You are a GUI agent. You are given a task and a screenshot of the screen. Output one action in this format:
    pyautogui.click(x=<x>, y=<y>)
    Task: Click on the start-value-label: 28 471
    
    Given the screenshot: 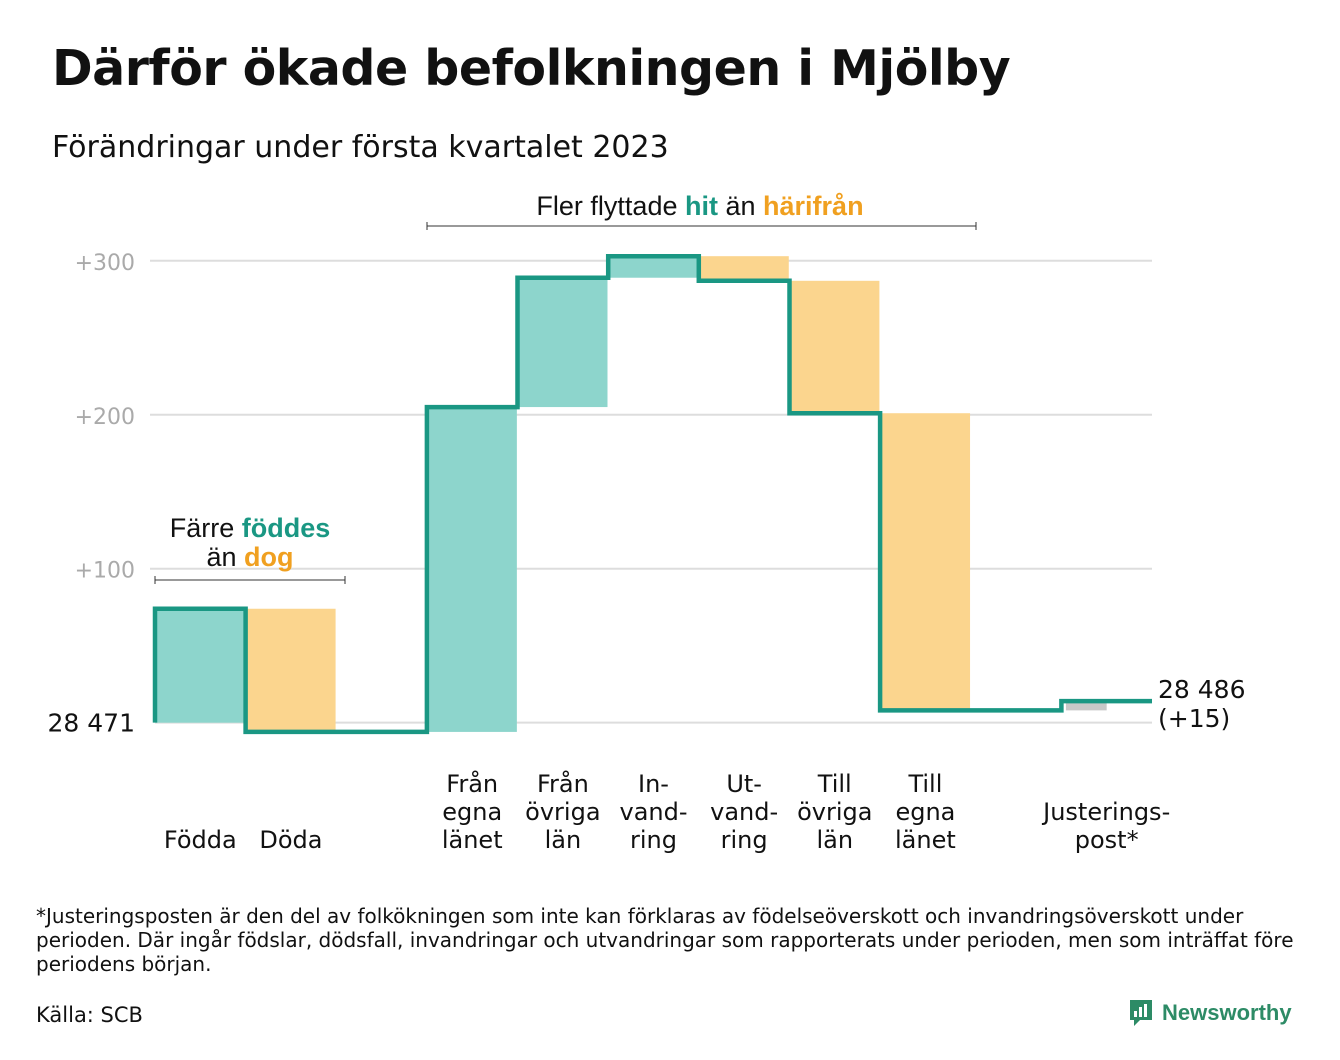 What is the action you would take?
    pyautogui.click(x=91, y=723)
    